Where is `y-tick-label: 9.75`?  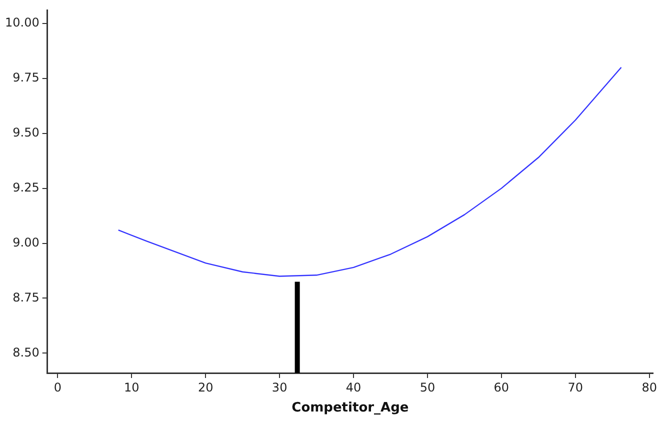
y-tick-label: 9.75 is located at coordinates (26, 77).